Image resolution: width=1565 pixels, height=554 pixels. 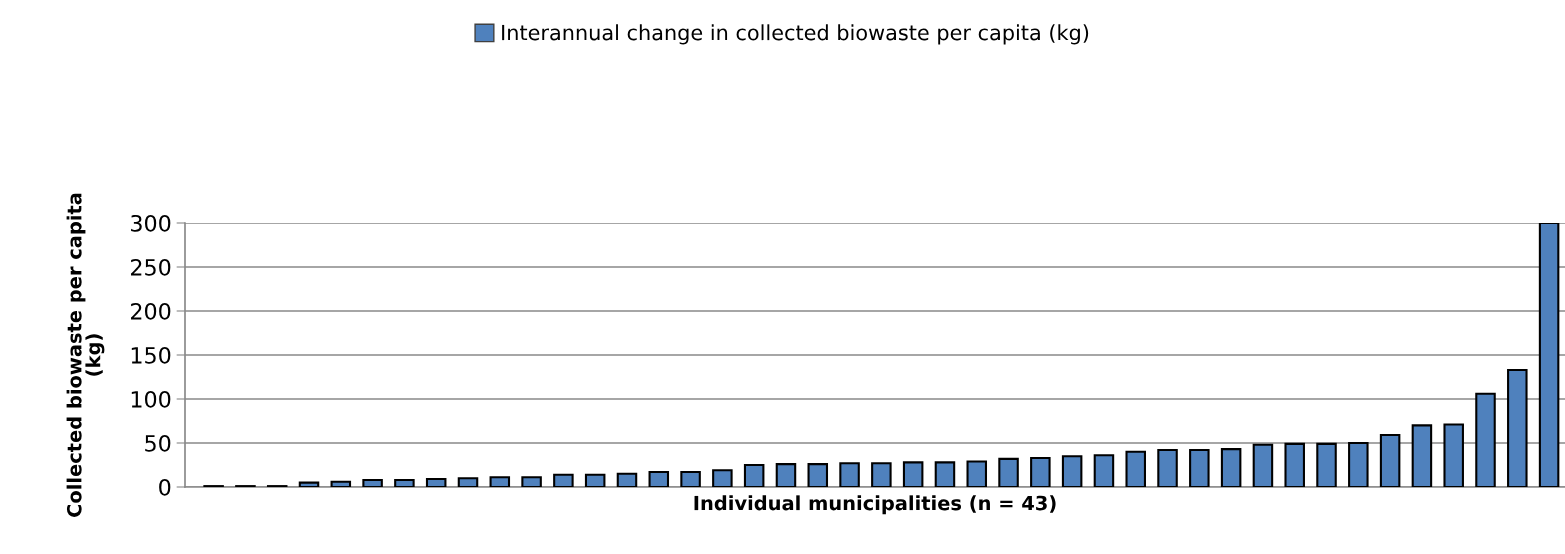 What do you see at coordinates (165, 487) in the screenshot?
I see `y-tick-label: 0` at bounding box center [165, 487].